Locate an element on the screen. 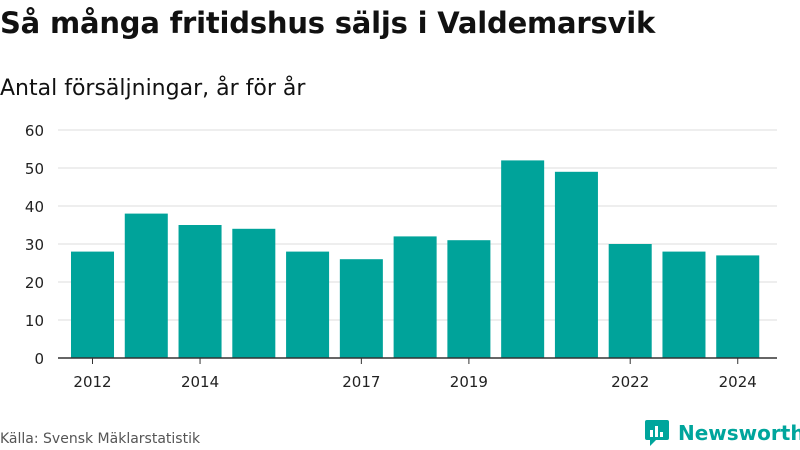 The height and width of the screenshot is (450, 800). bar-2023 is located at coordinates (684, 304).